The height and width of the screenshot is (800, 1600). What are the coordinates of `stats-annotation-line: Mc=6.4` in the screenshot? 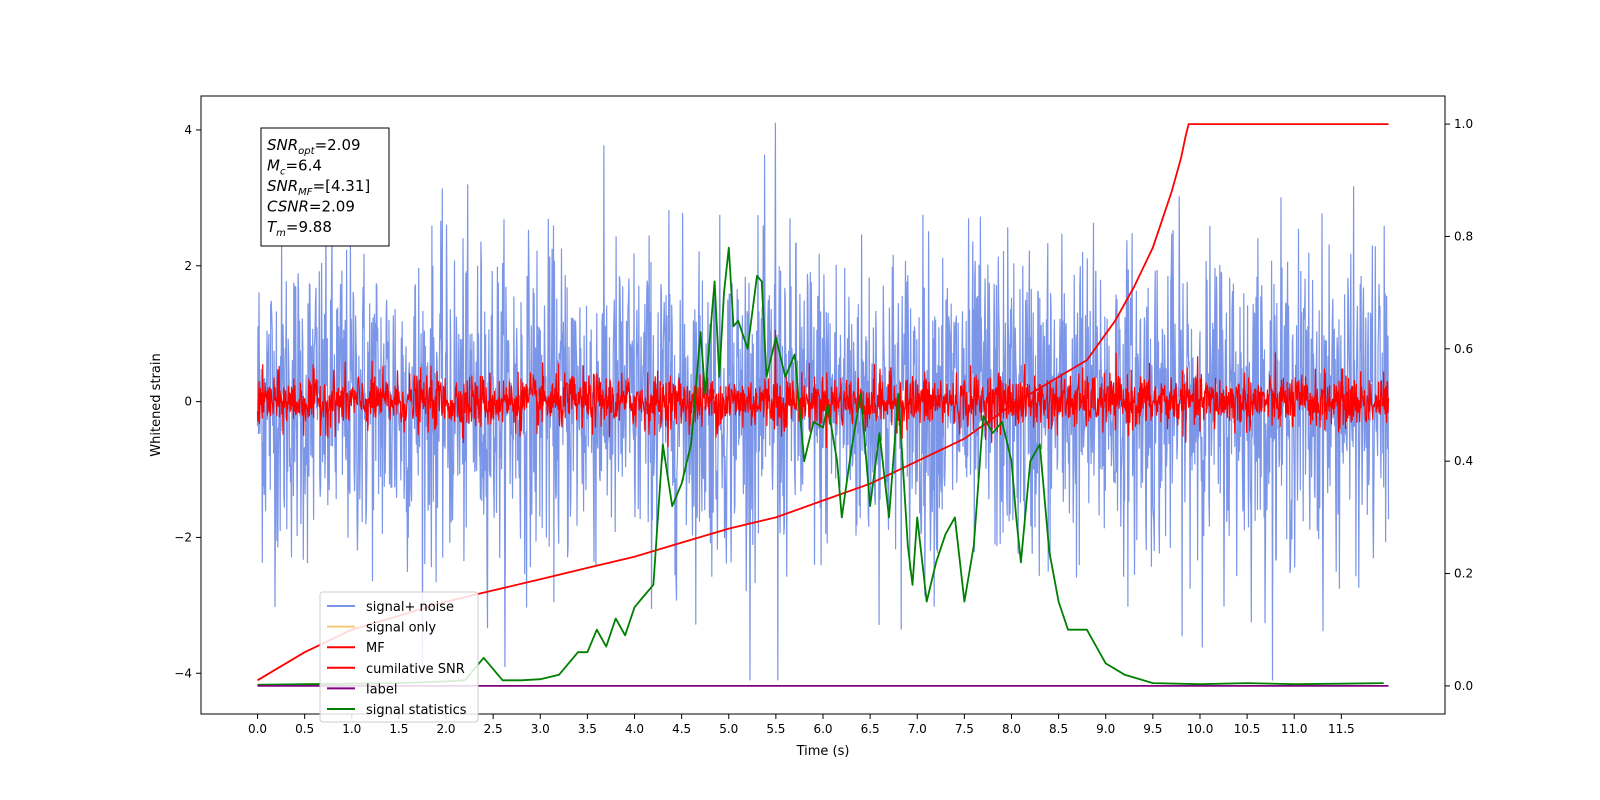 It's located at (294, 167).